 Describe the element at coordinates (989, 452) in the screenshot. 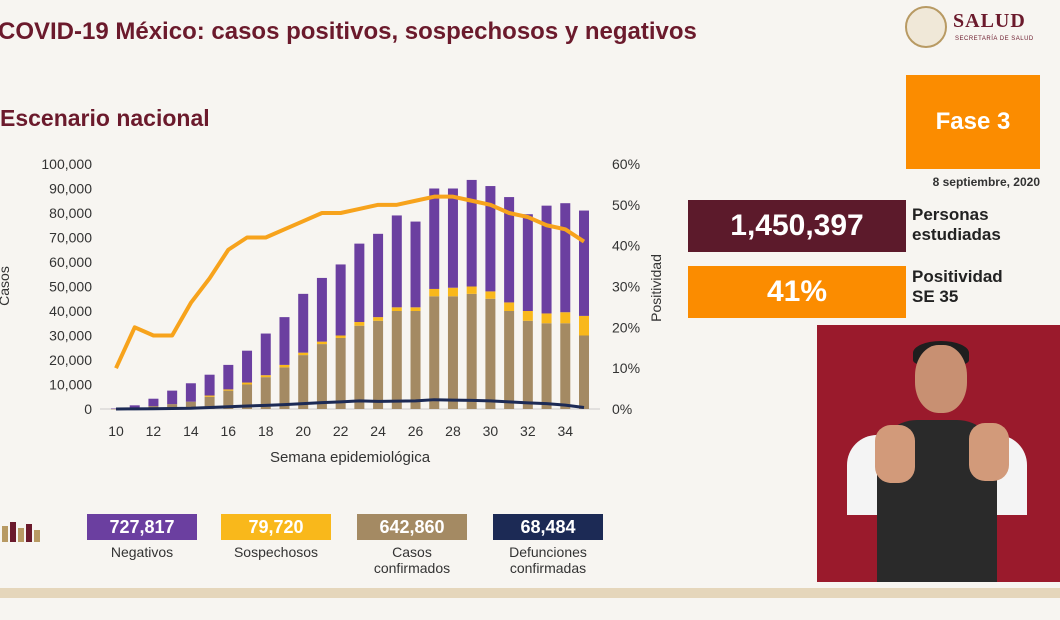

I see `right-hand` at that location.